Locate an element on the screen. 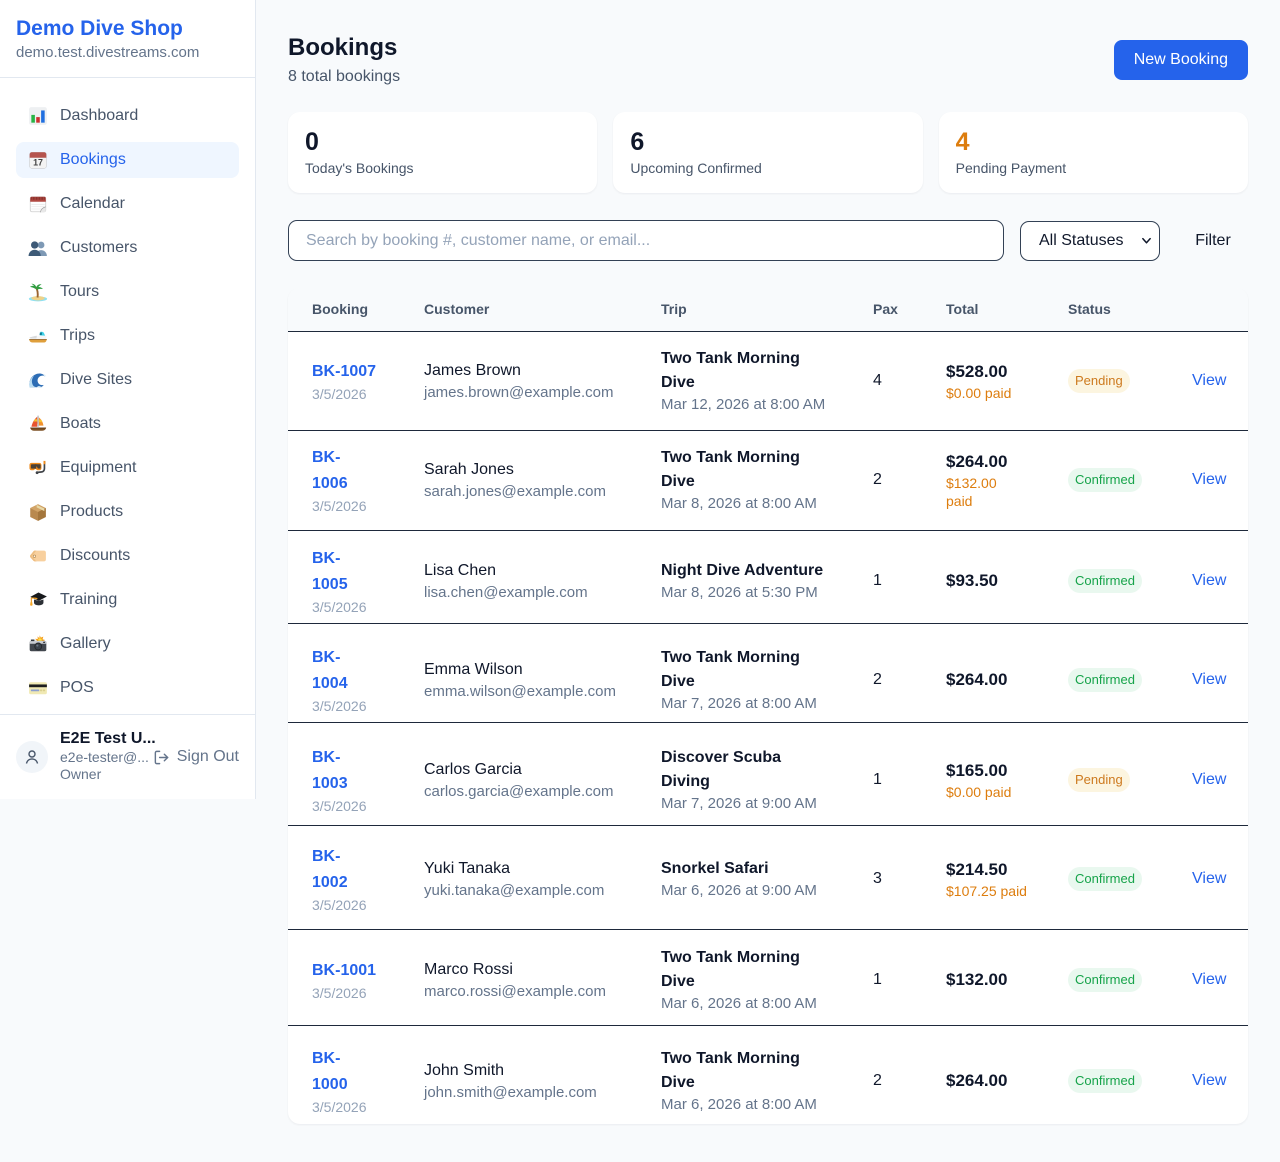 The height and width of the screenshot is (1162, 1280). svg-text: 17 is located at coordinates (38, 163).